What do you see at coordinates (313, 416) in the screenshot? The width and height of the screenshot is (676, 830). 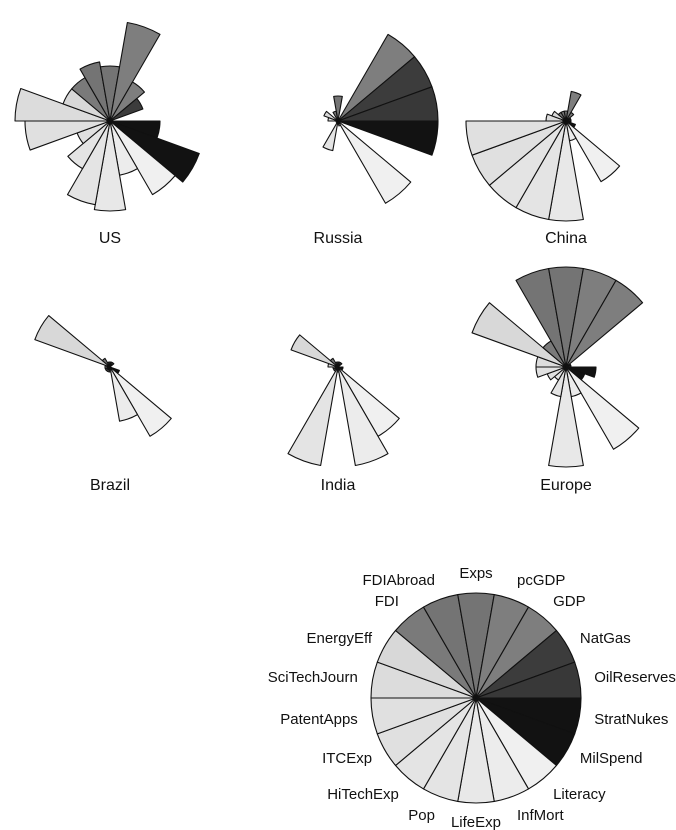 I see `segment-india-pop` at bounding box center [313, 416].